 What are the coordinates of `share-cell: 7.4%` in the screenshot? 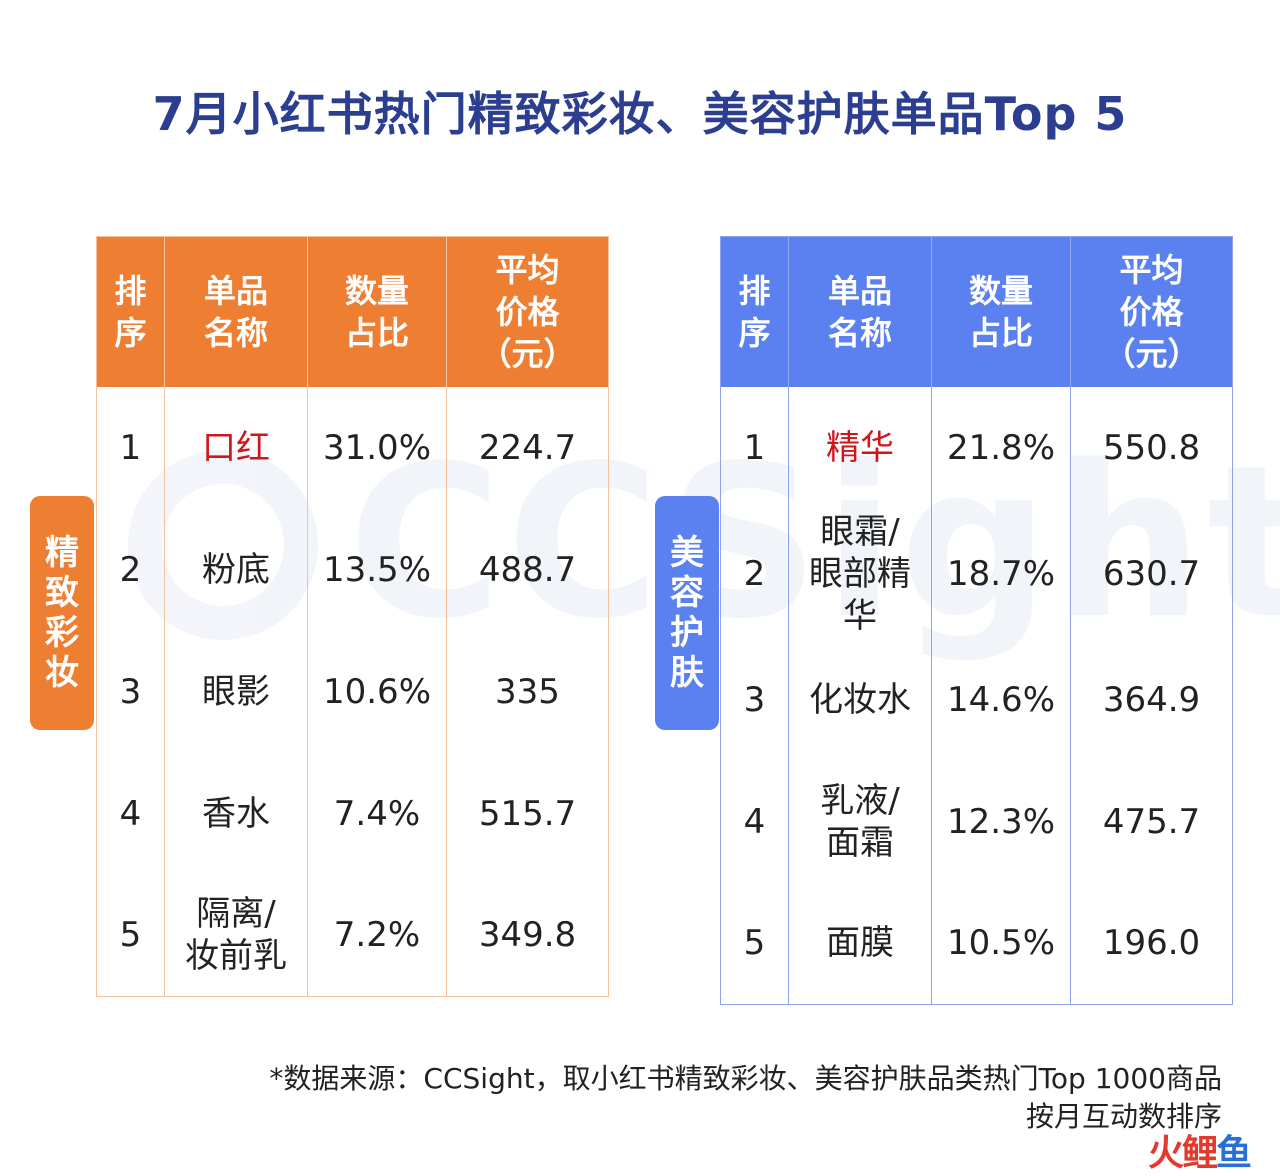 It's located at (377, 813).